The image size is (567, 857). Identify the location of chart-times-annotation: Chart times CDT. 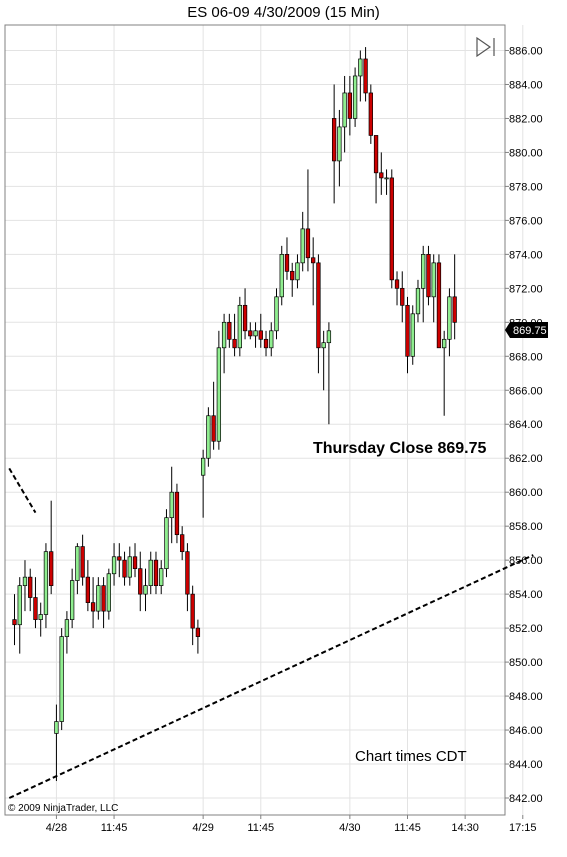
(411, 756).